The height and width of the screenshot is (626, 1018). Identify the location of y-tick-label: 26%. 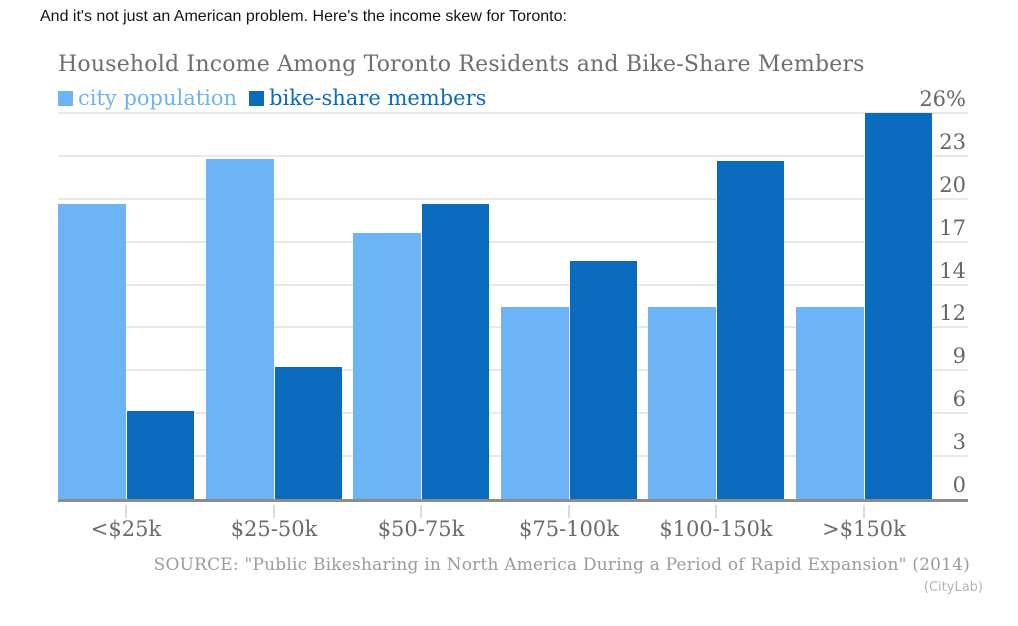
(942, 99).